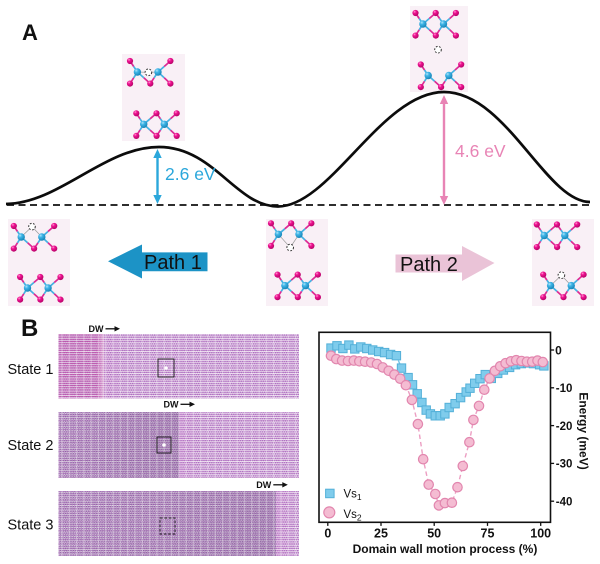  Describe the element at coordinates (353, 496) in the screenshot. I see `svg-text: Vs1` at that location.